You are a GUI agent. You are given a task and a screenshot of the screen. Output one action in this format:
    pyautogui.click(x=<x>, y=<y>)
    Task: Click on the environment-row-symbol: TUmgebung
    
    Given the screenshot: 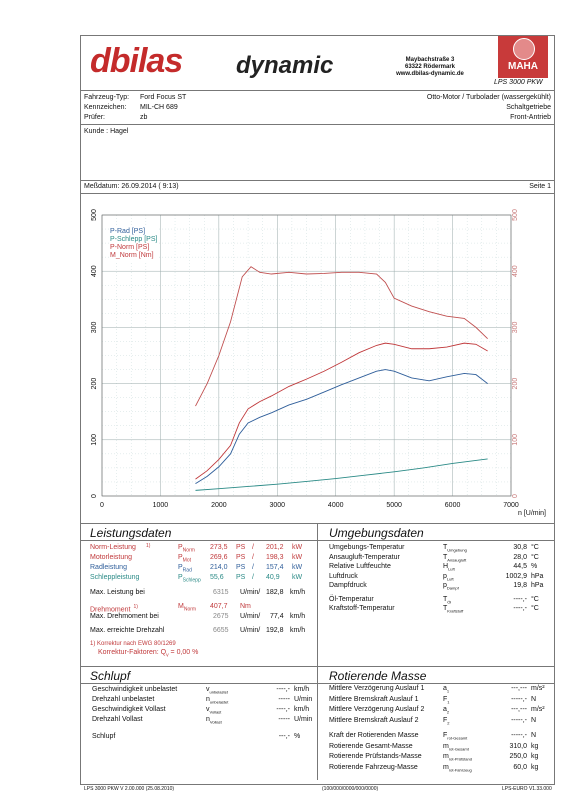 What is the action you would take?
    pyautogui.click(x=455, y=549)
    